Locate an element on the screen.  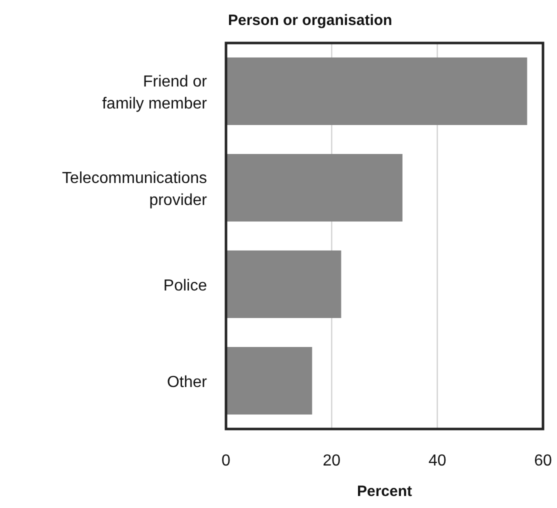
y-tick-label: Friend or family member is located at coordinates (155, 92).